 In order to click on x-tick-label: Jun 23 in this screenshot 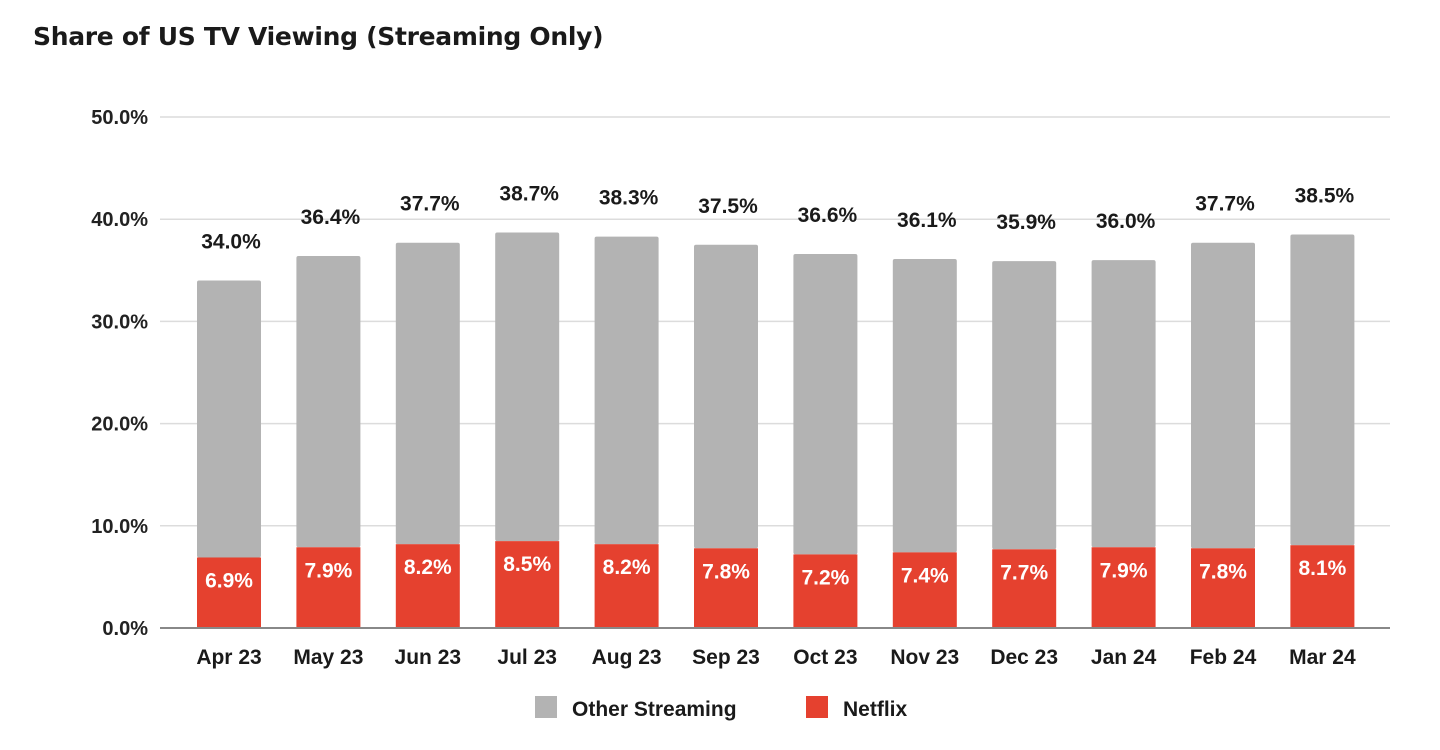, I will do `click(428, 657)`.